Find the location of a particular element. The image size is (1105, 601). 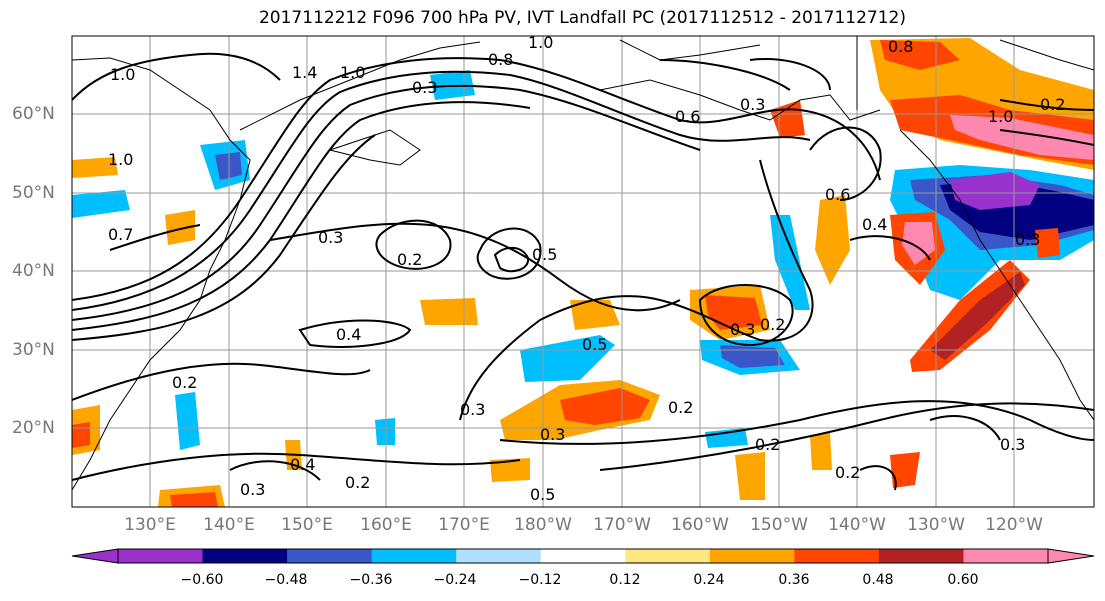

lon-label: 130°W is located at coordinates (936, 525).